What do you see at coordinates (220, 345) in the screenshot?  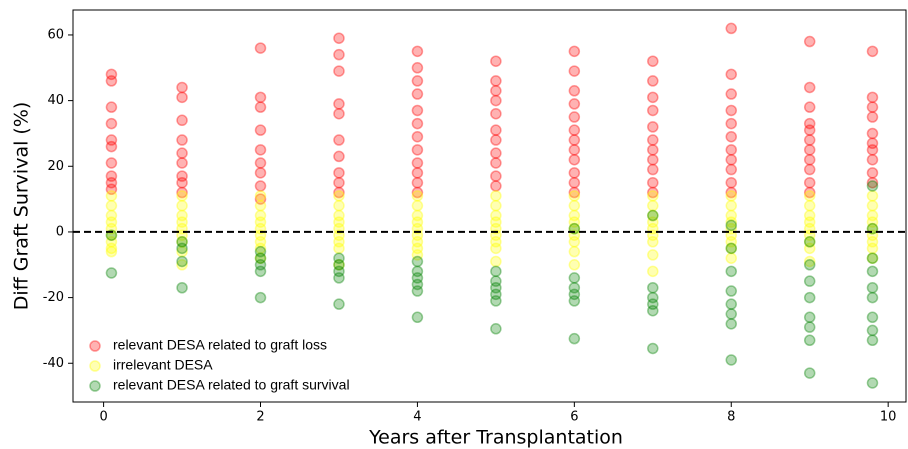 I see `legend-label: relevant DESA related to graft loss` at bounding box center [220, 345].